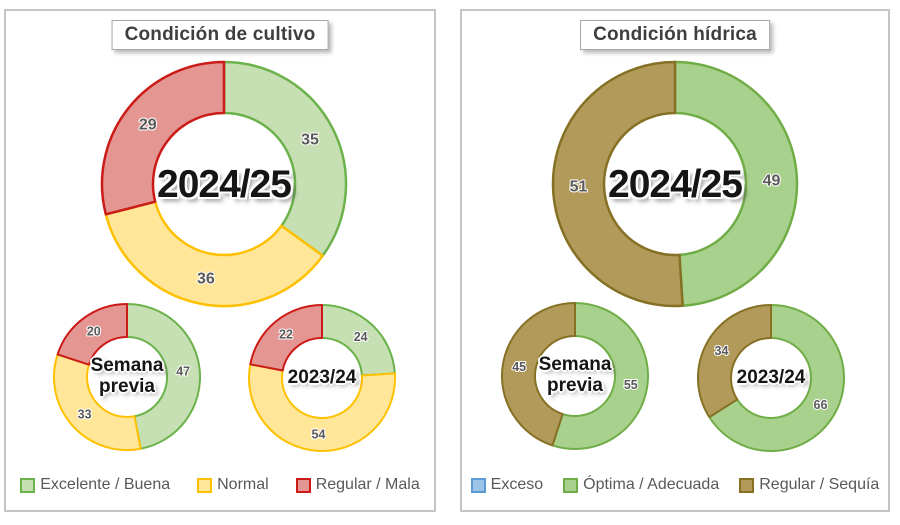 The image size is (900, 525). I want to click on legend-cultivo: Excelente / Buena Normal Regular / Mala, so click(220, 485).